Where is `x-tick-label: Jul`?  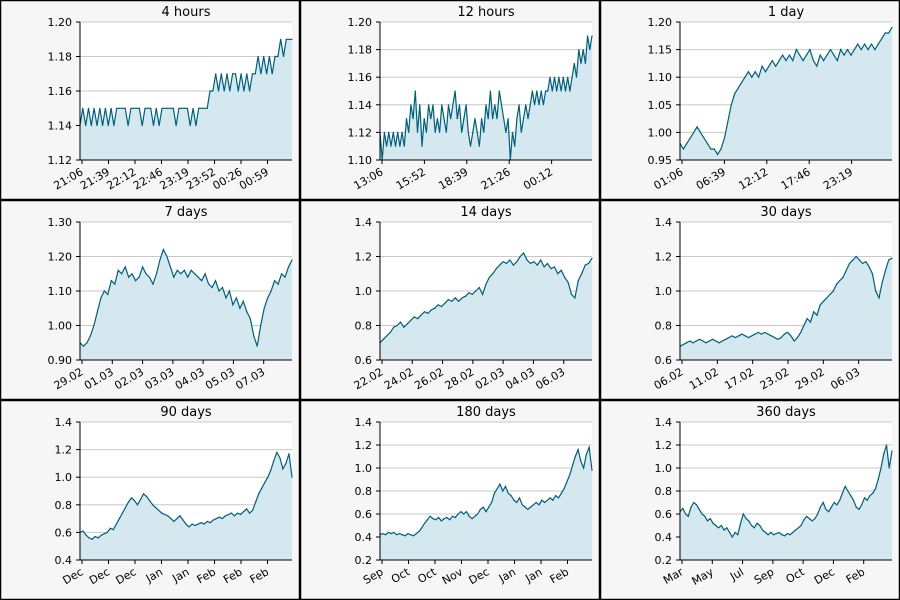
x-tick-label: Jul is located at coordinates (736, 574).